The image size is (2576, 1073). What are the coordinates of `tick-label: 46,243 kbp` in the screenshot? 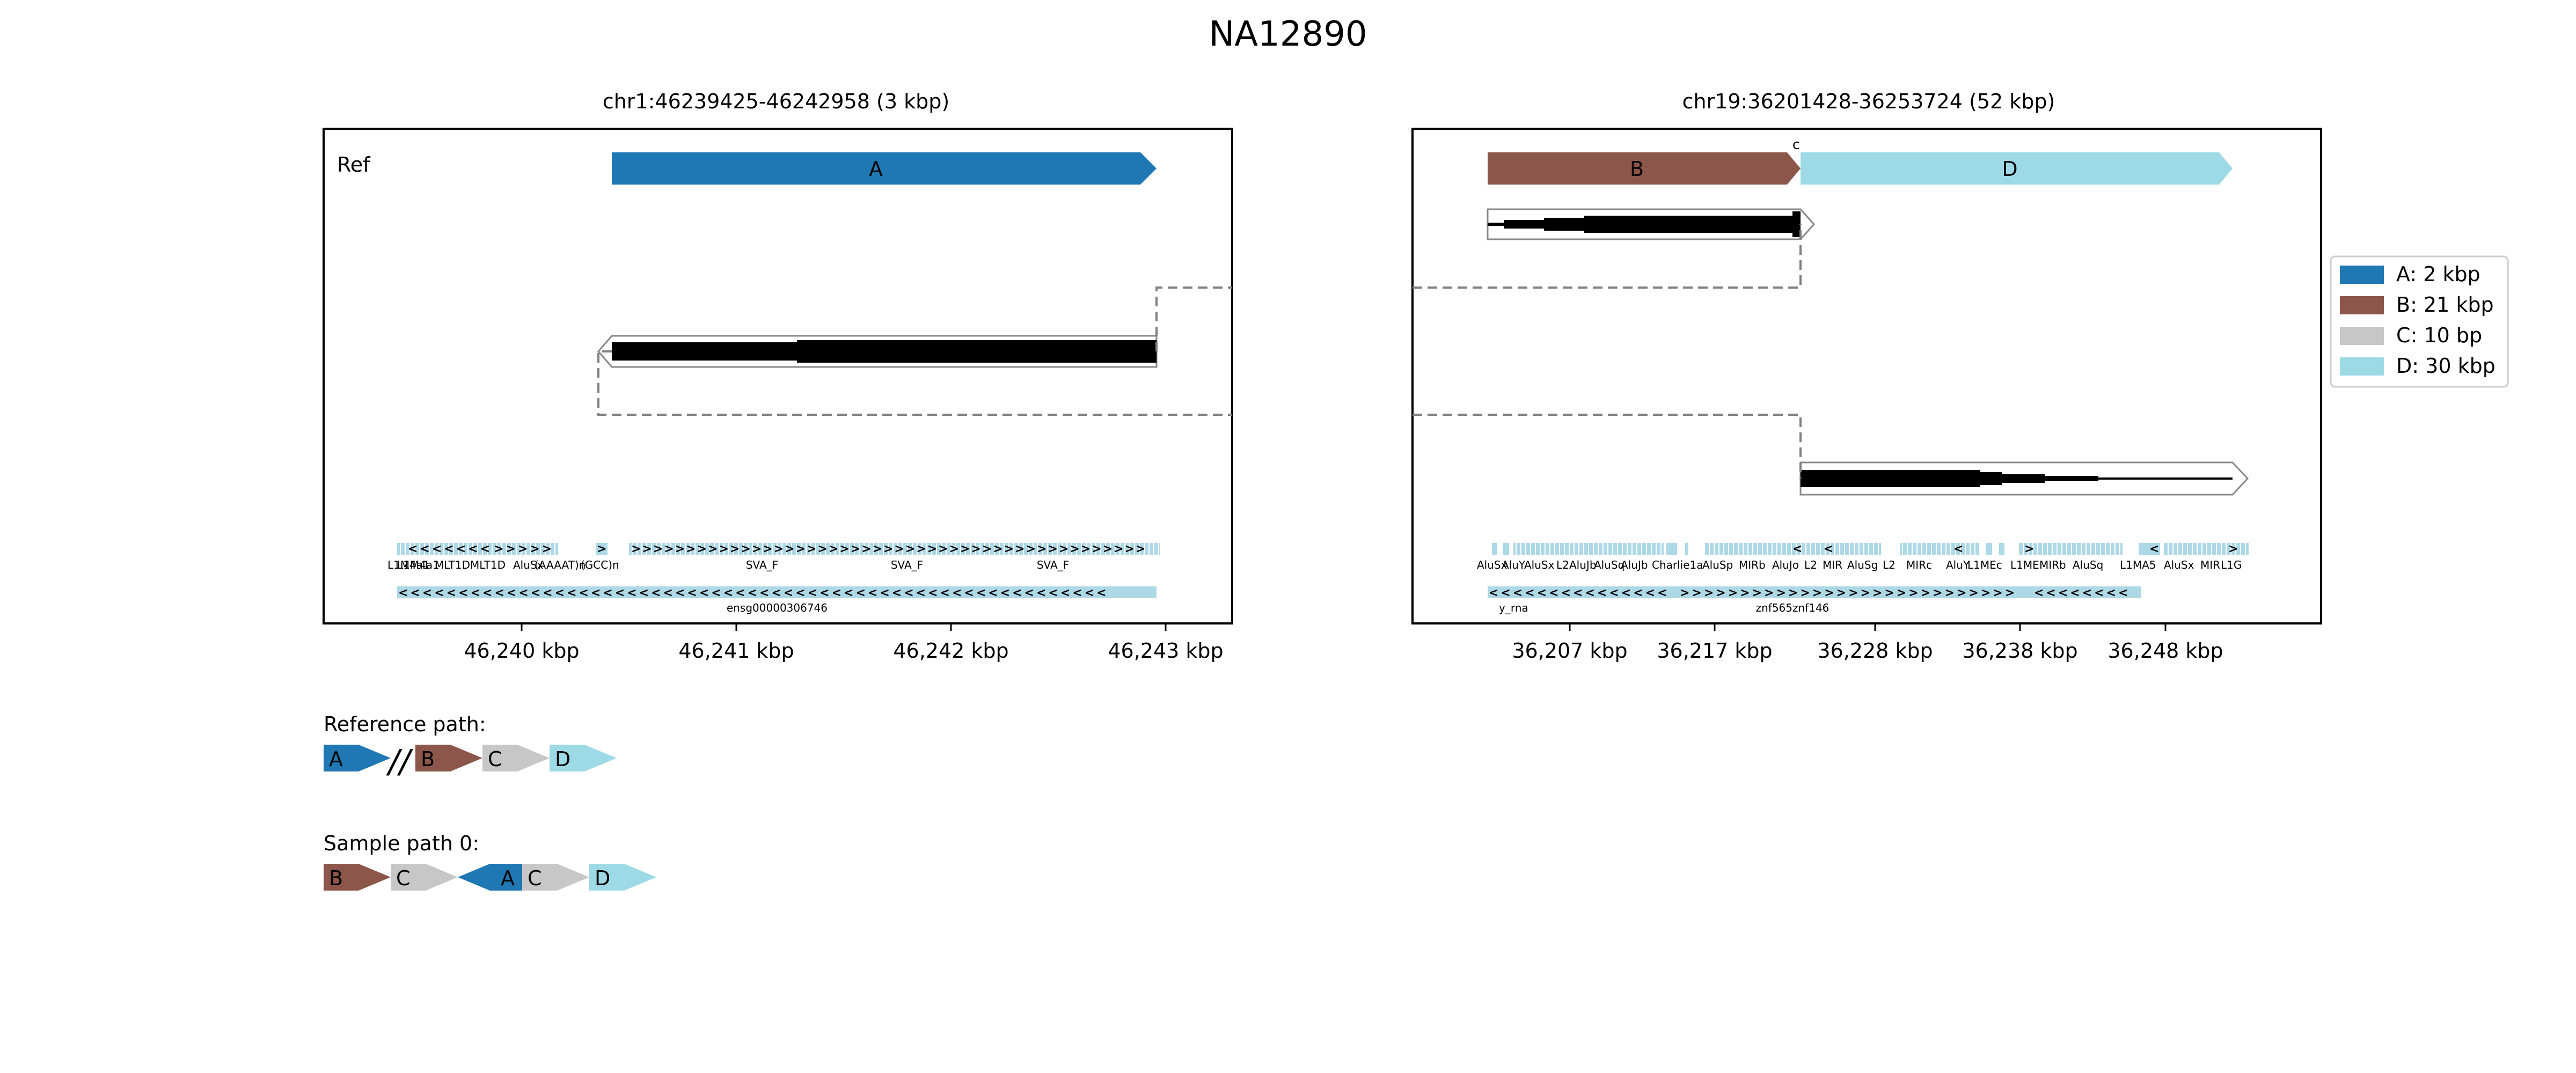 It's located at (1165, 651).